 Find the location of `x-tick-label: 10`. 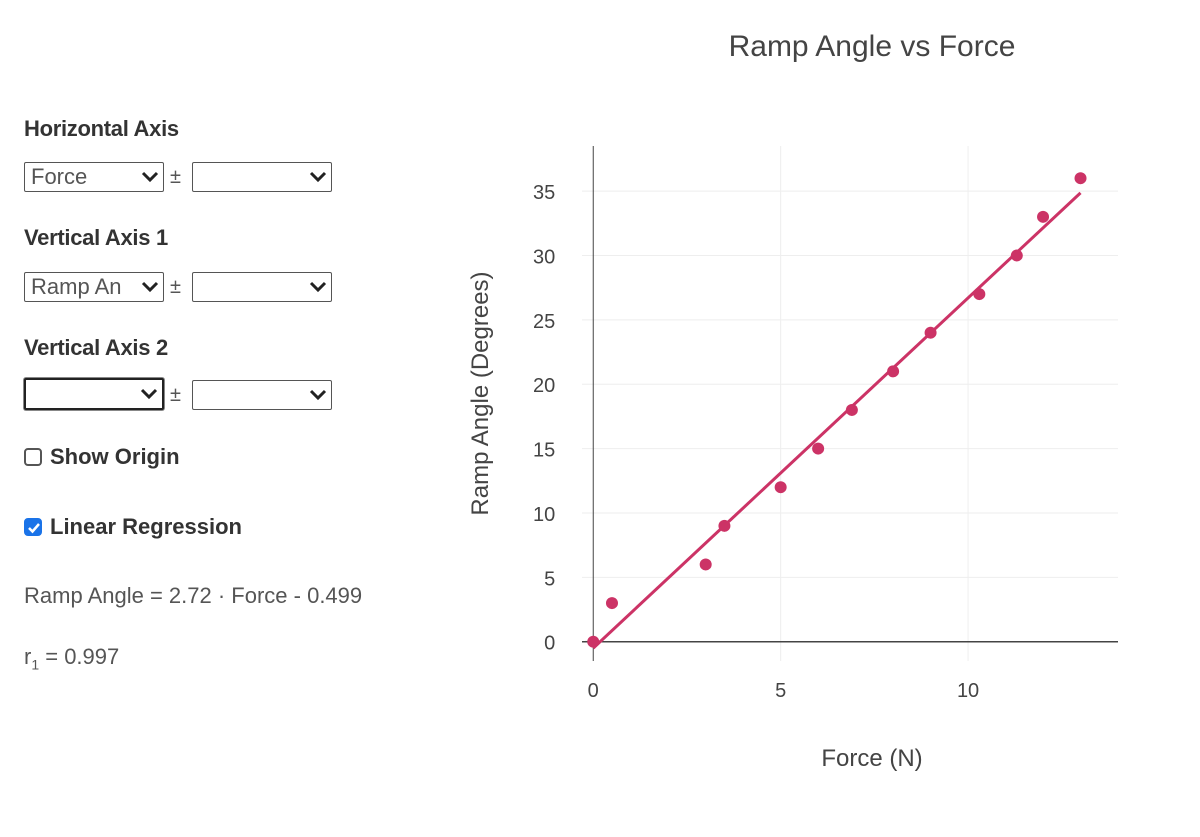

x-tick-label: 10 is located at coordinates (968, 691).